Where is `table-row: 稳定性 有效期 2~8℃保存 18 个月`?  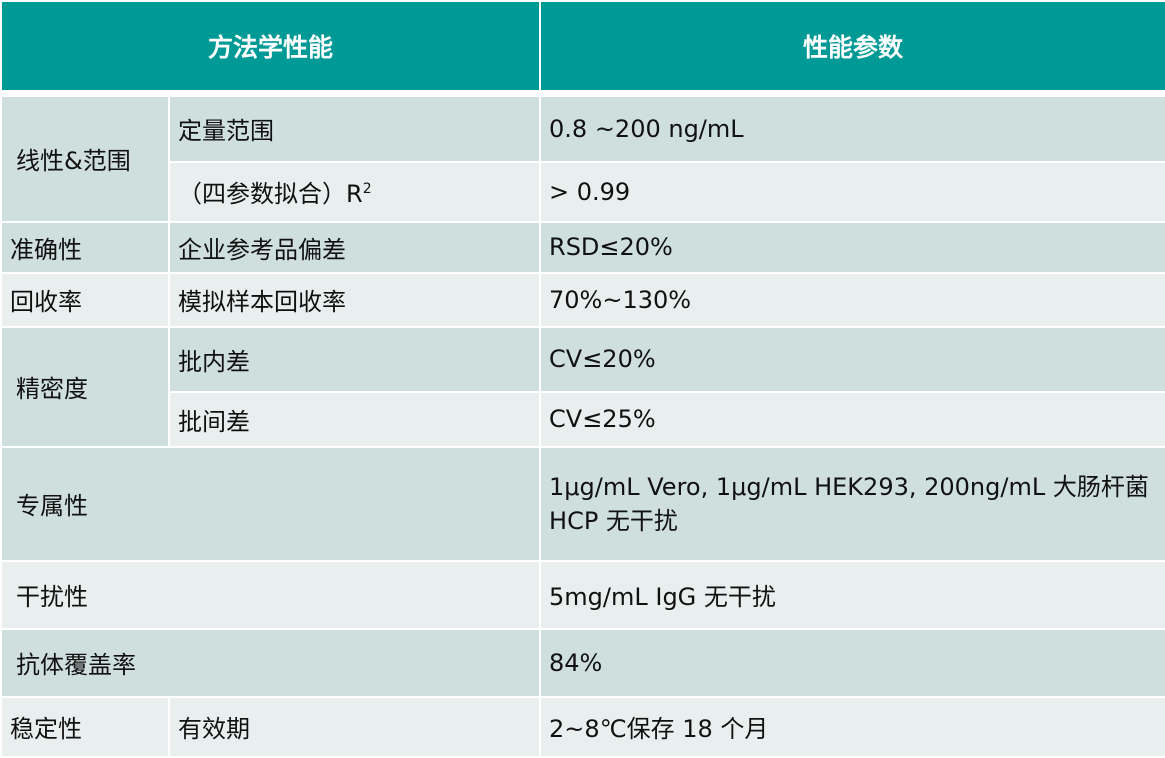 table-row: 稳定性 有效期 2~8℃保存 18 个月 is located at coordinates (582, 726).